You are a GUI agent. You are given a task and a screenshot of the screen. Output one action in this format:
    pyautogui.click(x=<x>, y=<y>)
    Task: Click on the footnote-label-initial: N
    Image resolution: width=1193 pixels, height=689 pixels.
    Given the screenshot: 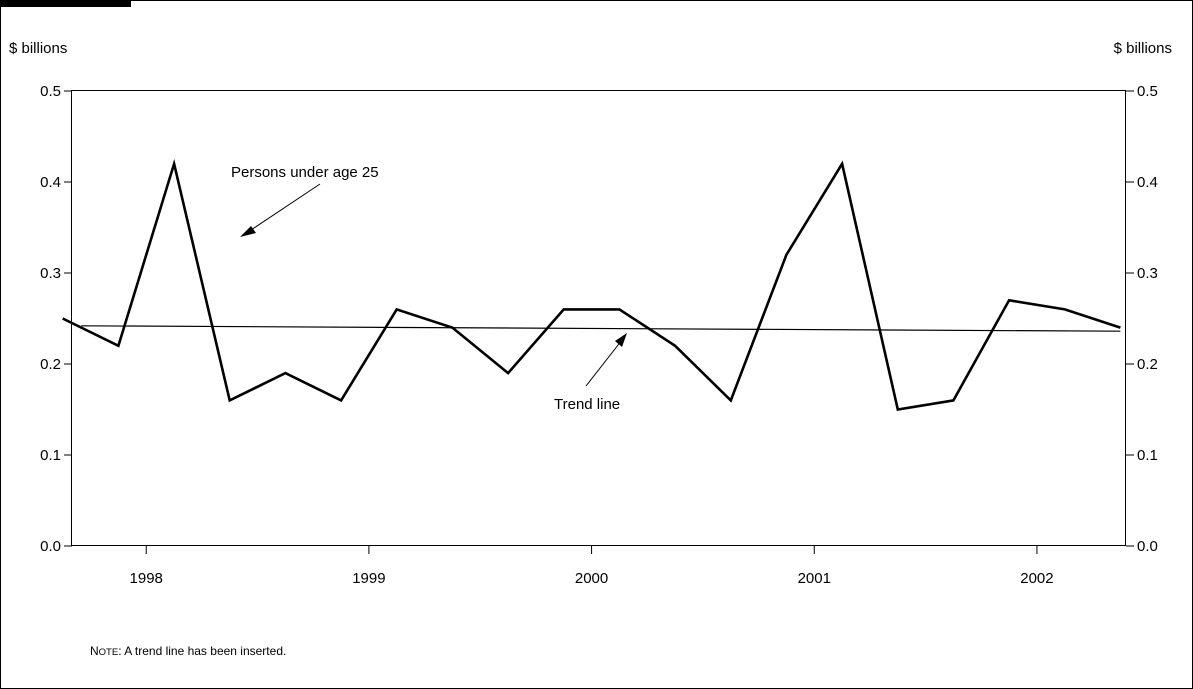 What is the action you would take?
    pyautogui.click(x=94, y=651)
    